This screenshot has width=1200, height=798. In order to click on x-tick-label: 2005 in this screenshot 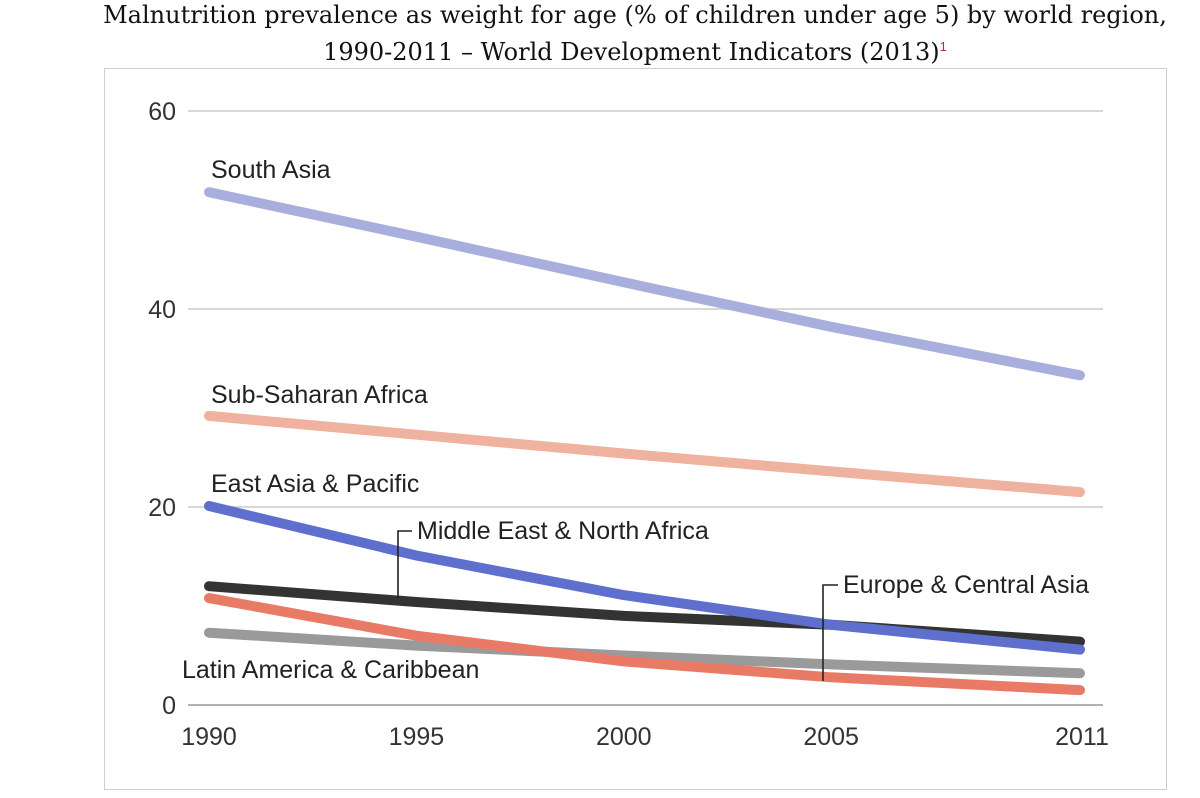, I will do `click(831, 737)`.